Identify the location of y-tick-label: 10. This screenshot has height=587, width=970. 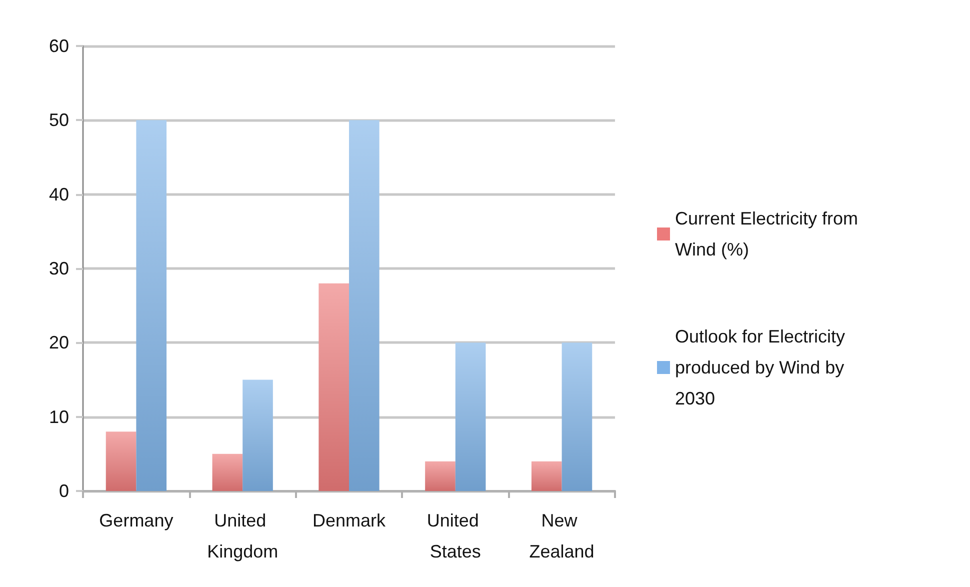
(58, 416).